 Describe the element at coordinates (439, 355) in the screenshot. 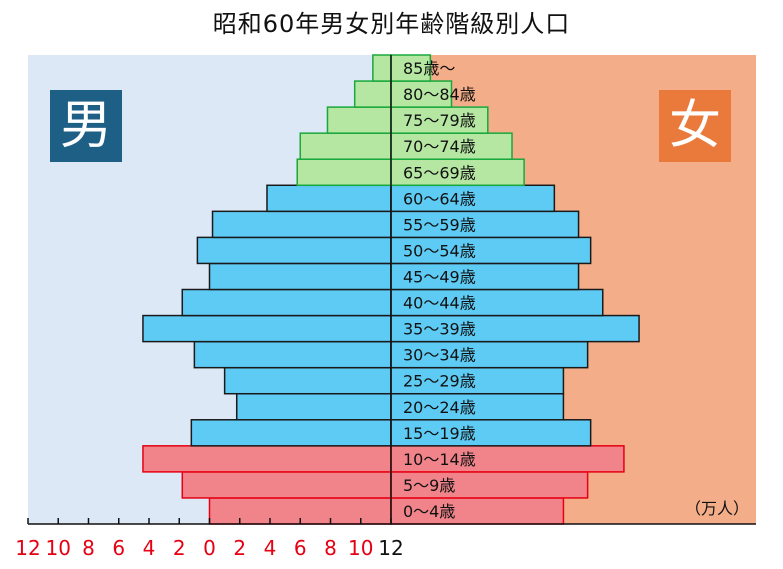

I see `age-group-label: 30〜34歳` at that location.